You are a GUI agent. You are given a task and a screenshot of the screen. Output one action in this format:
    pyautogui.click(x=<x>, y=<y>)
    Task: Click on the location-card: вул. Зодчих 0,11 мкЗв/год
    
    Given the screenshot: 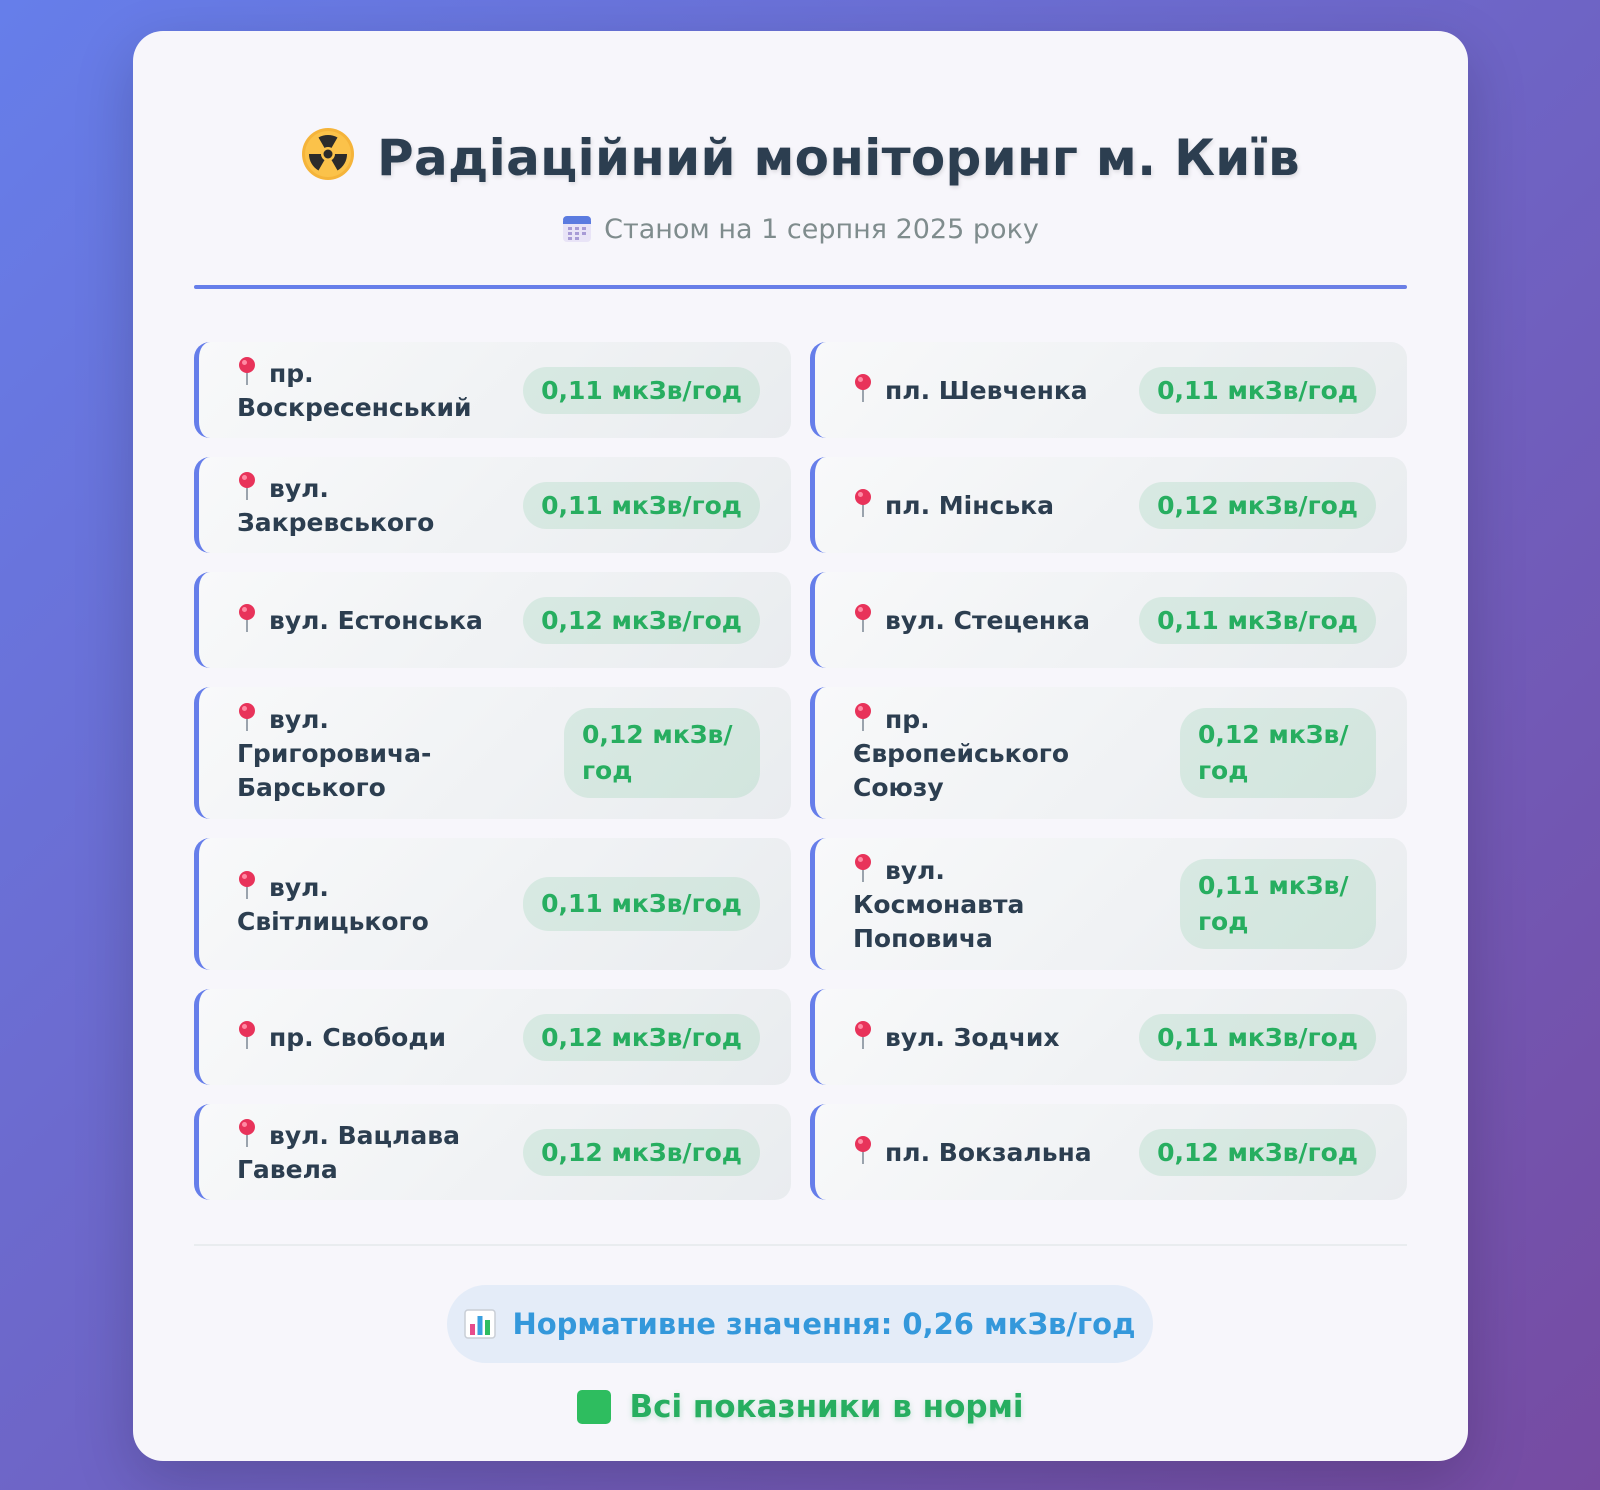 What is the action you would take?
    pyautogui.click(x=1108, y=1037)
    